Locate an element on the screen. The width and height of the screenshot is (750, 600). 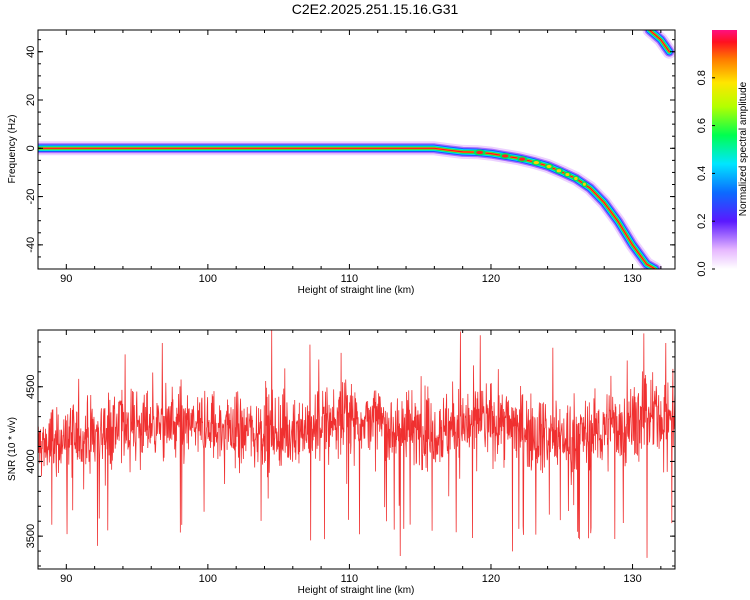
y-tick-label: 20 is located at coordinates (31, 100).